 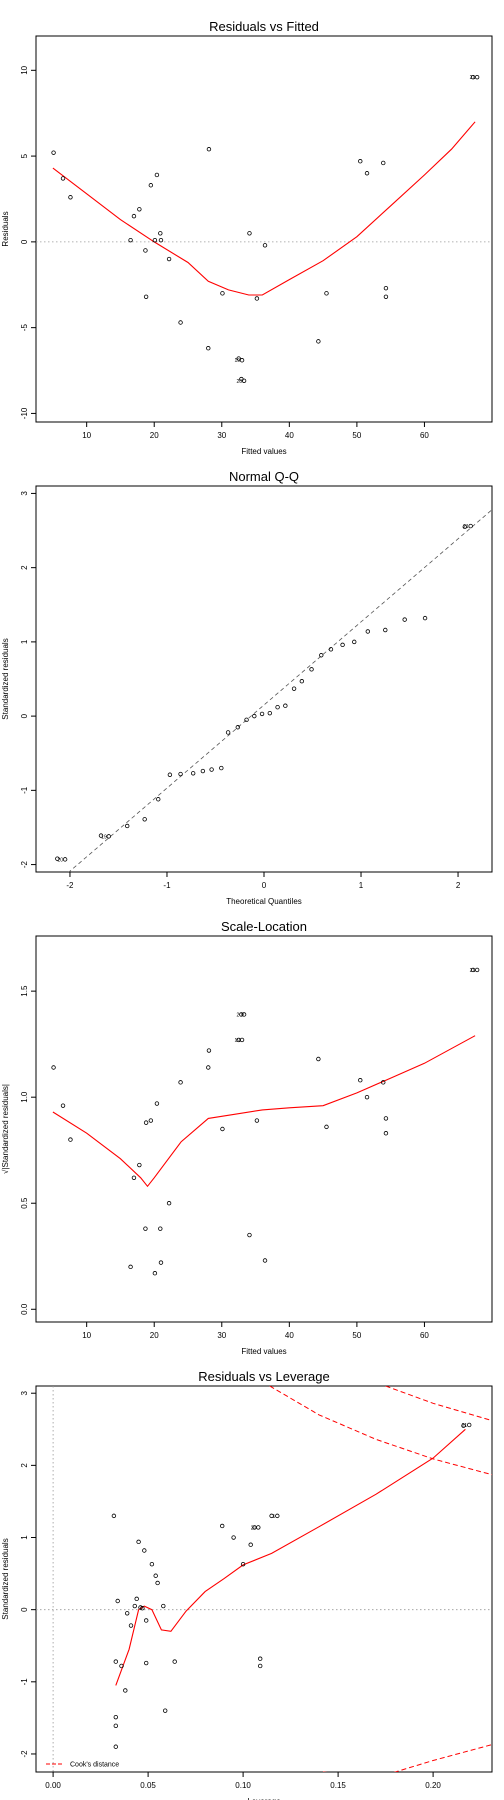 What do you see at coordinates (496, 1746) in the screenshot?
I see `cooks-contour-label: 0.5` at bounding box center [496, 1746].